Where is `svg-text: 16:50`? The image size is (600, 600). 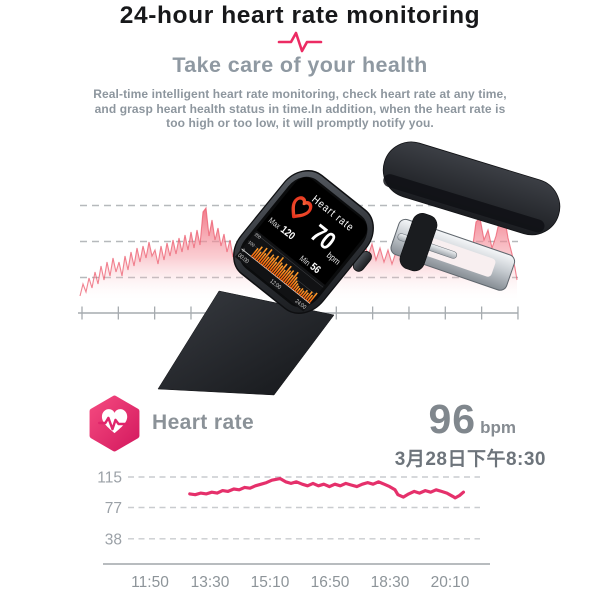 svg-text: 16:50 is located at coordinates (330, 582).